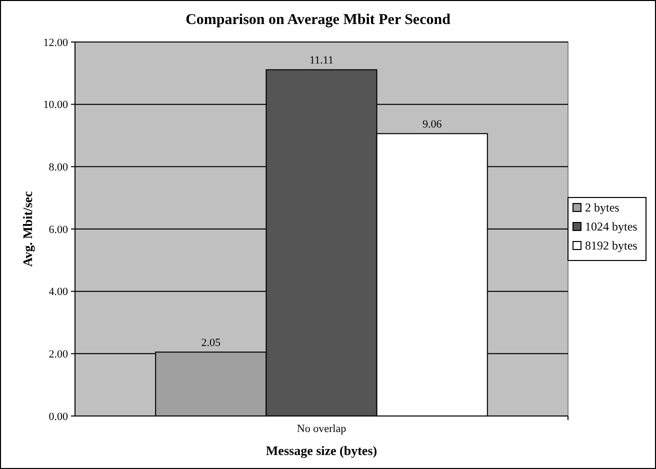 The width and height of the screenshot is (656, 469). Describe the element at coordinates (58, 354) in the screenshot. I see `y-tick-label: 2.00` at that location.